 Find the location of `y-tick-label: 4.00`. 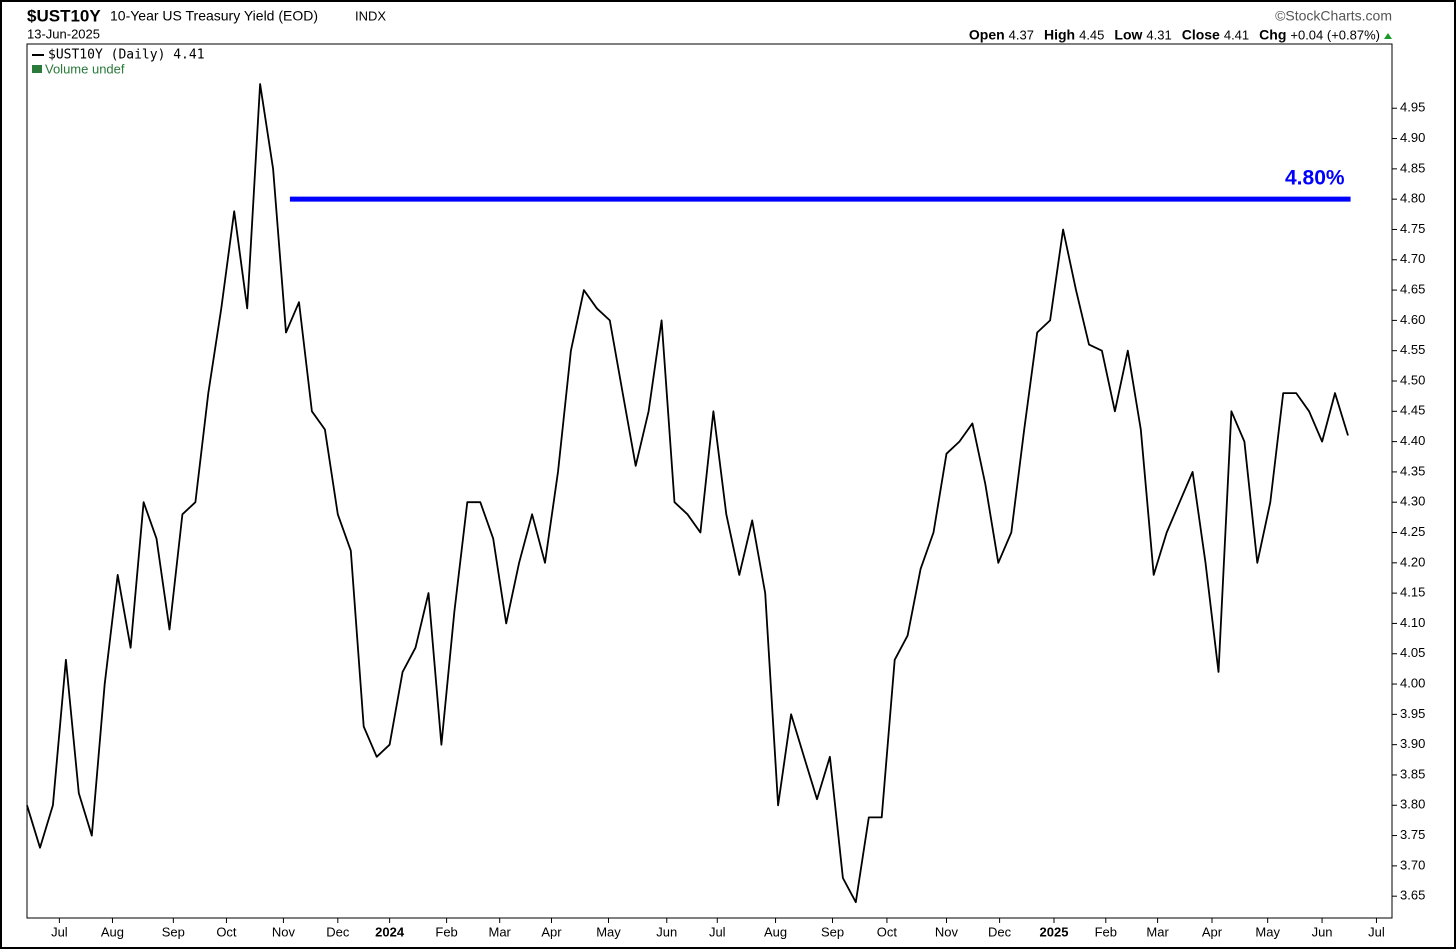

y-tick-label: 4.00 is located at coordinates (1412, 682).